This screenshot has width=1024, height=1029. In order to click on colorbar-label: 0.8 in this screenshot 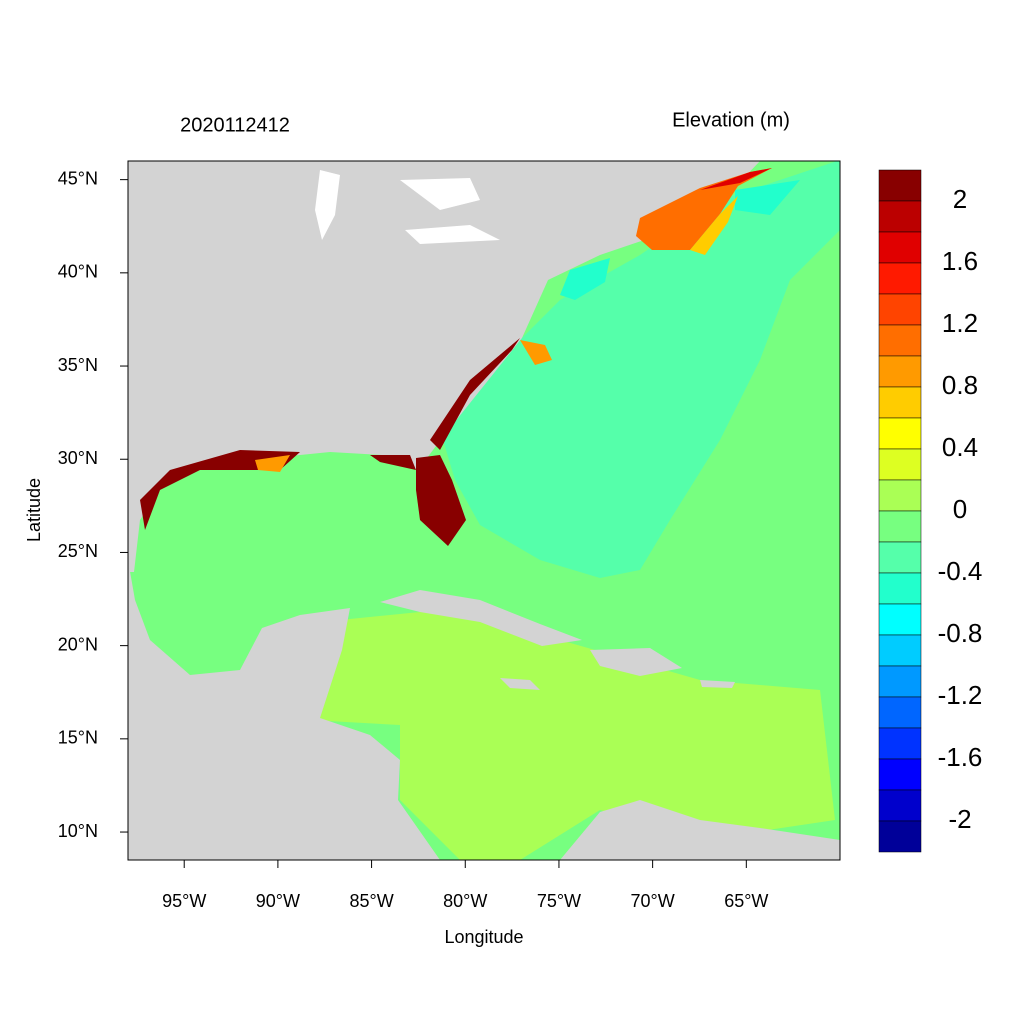, I will do `click(960, 385)`.